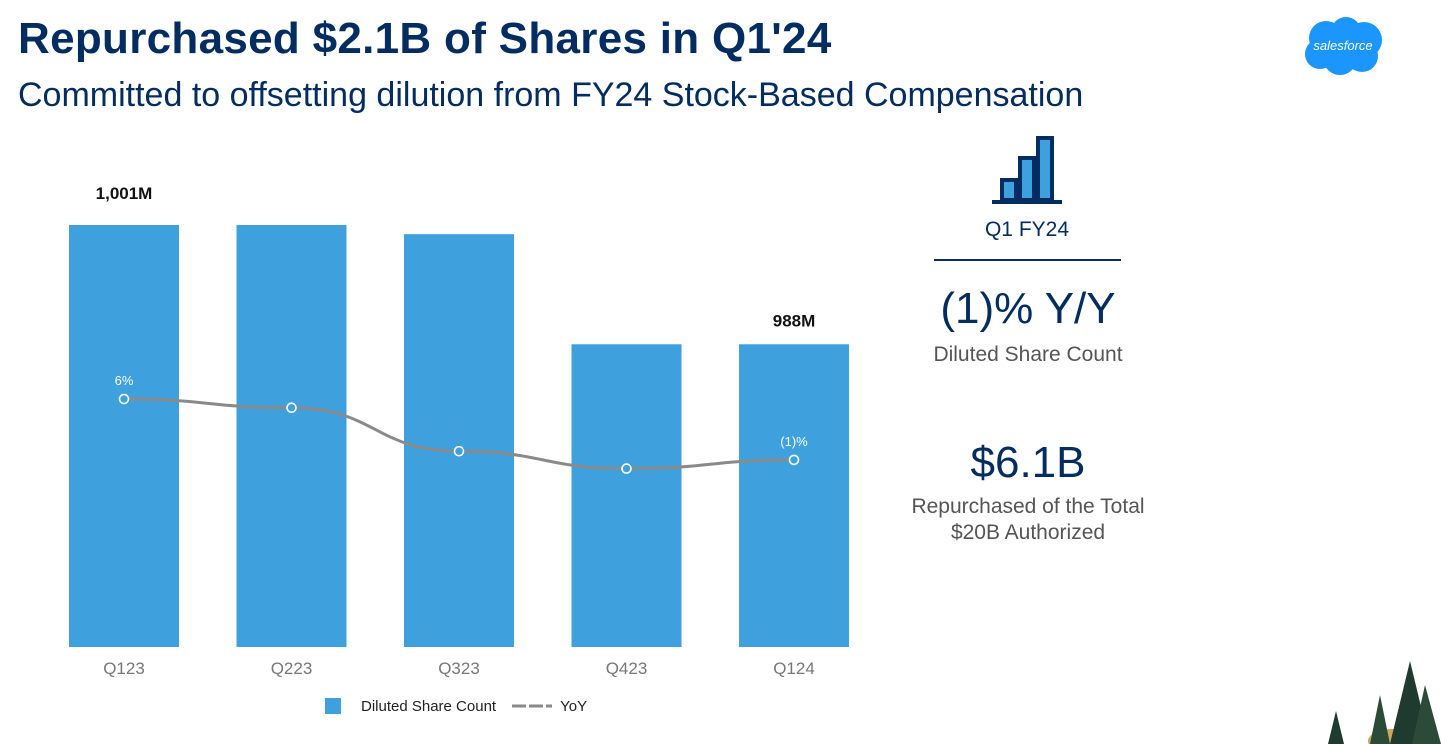 The height and width of the screenshot is (744, 1441). What do you see at coordinates (794, 668) in the screenshot?
I see `x-tick-label-Q124: Q124` at bounding box center [794, 668].